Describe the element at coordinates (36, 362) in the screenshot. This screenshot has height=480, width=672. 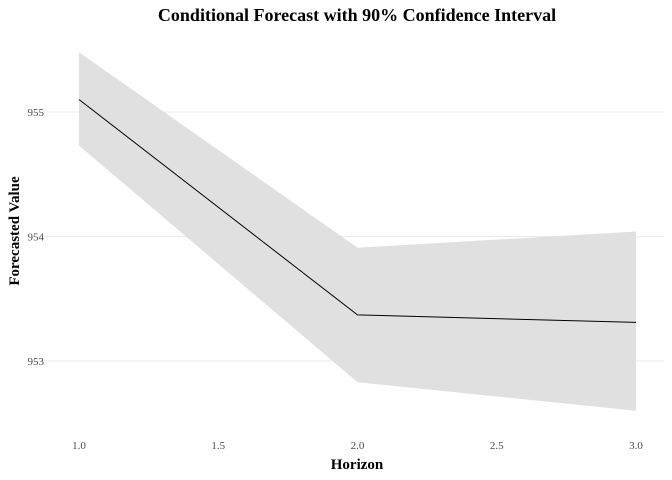
I see `y-tick-label: 953` at that location.